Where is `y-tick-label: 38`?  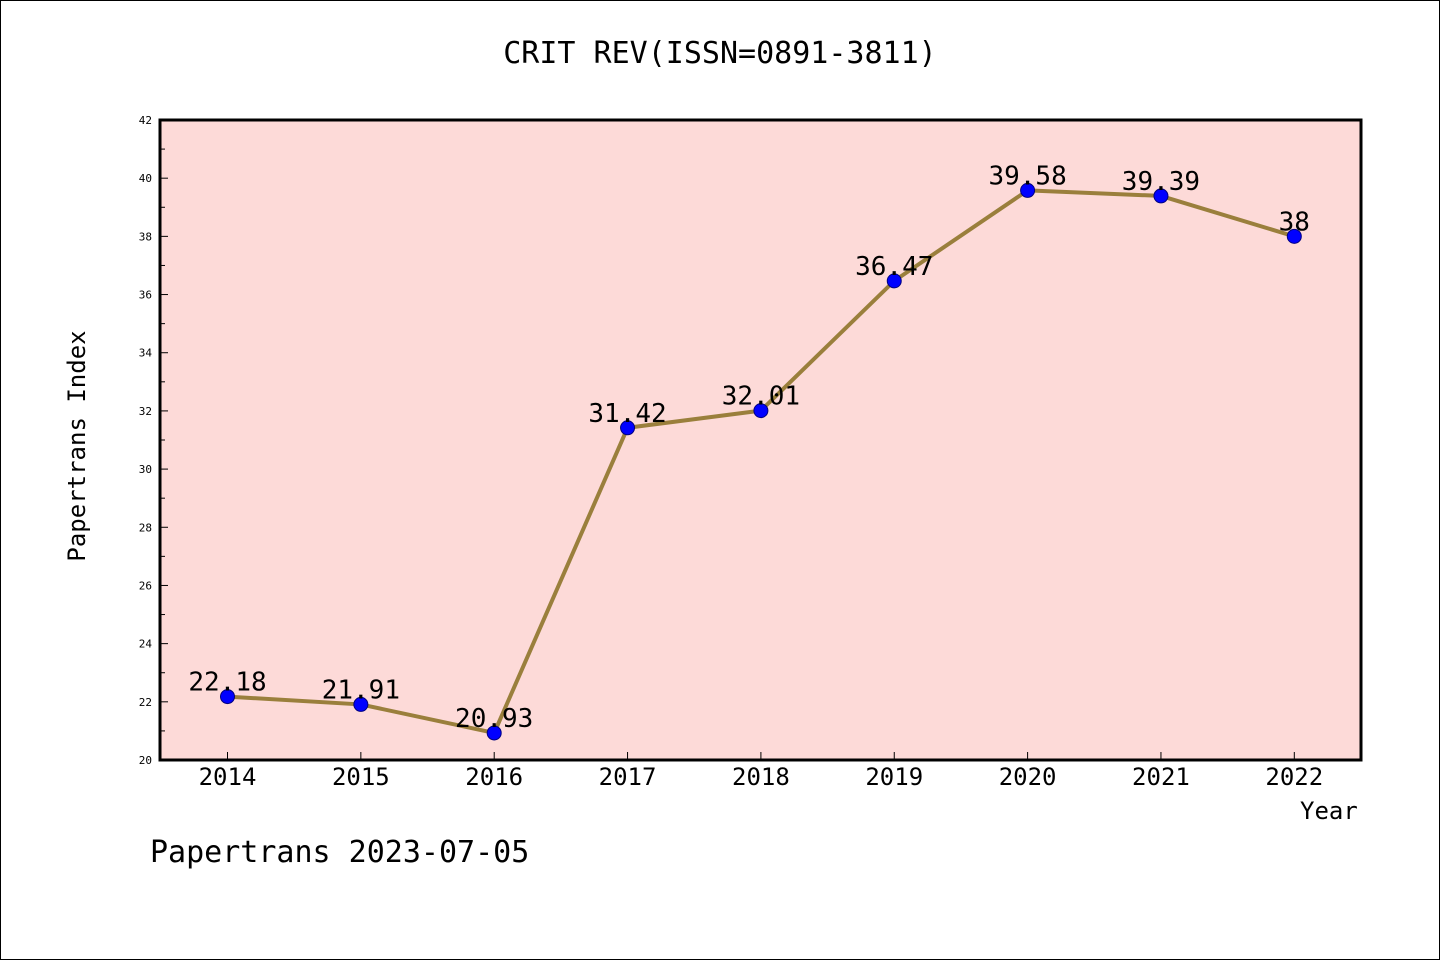
y-tick-label: 38 is located at coordinates (145, 236).